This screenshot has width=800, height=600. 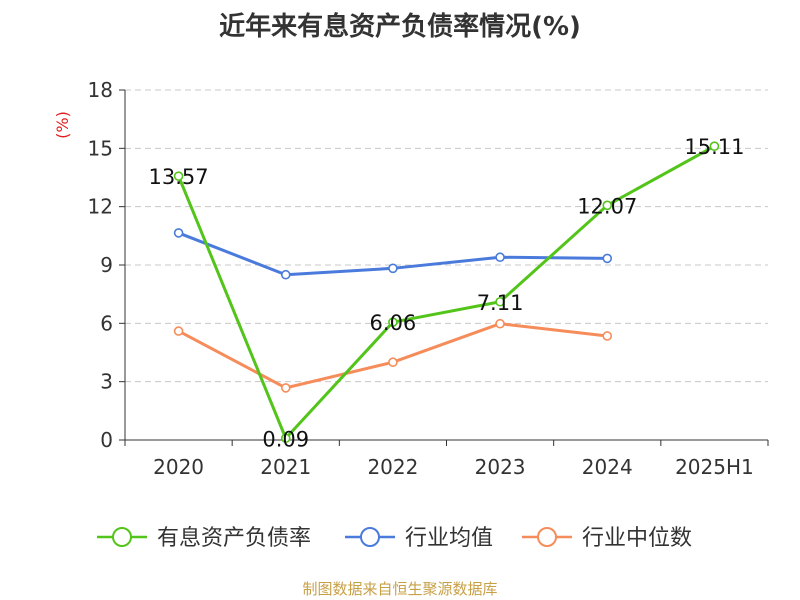 I want to click on y-tick-label: 12, so click(x=100, y=207).